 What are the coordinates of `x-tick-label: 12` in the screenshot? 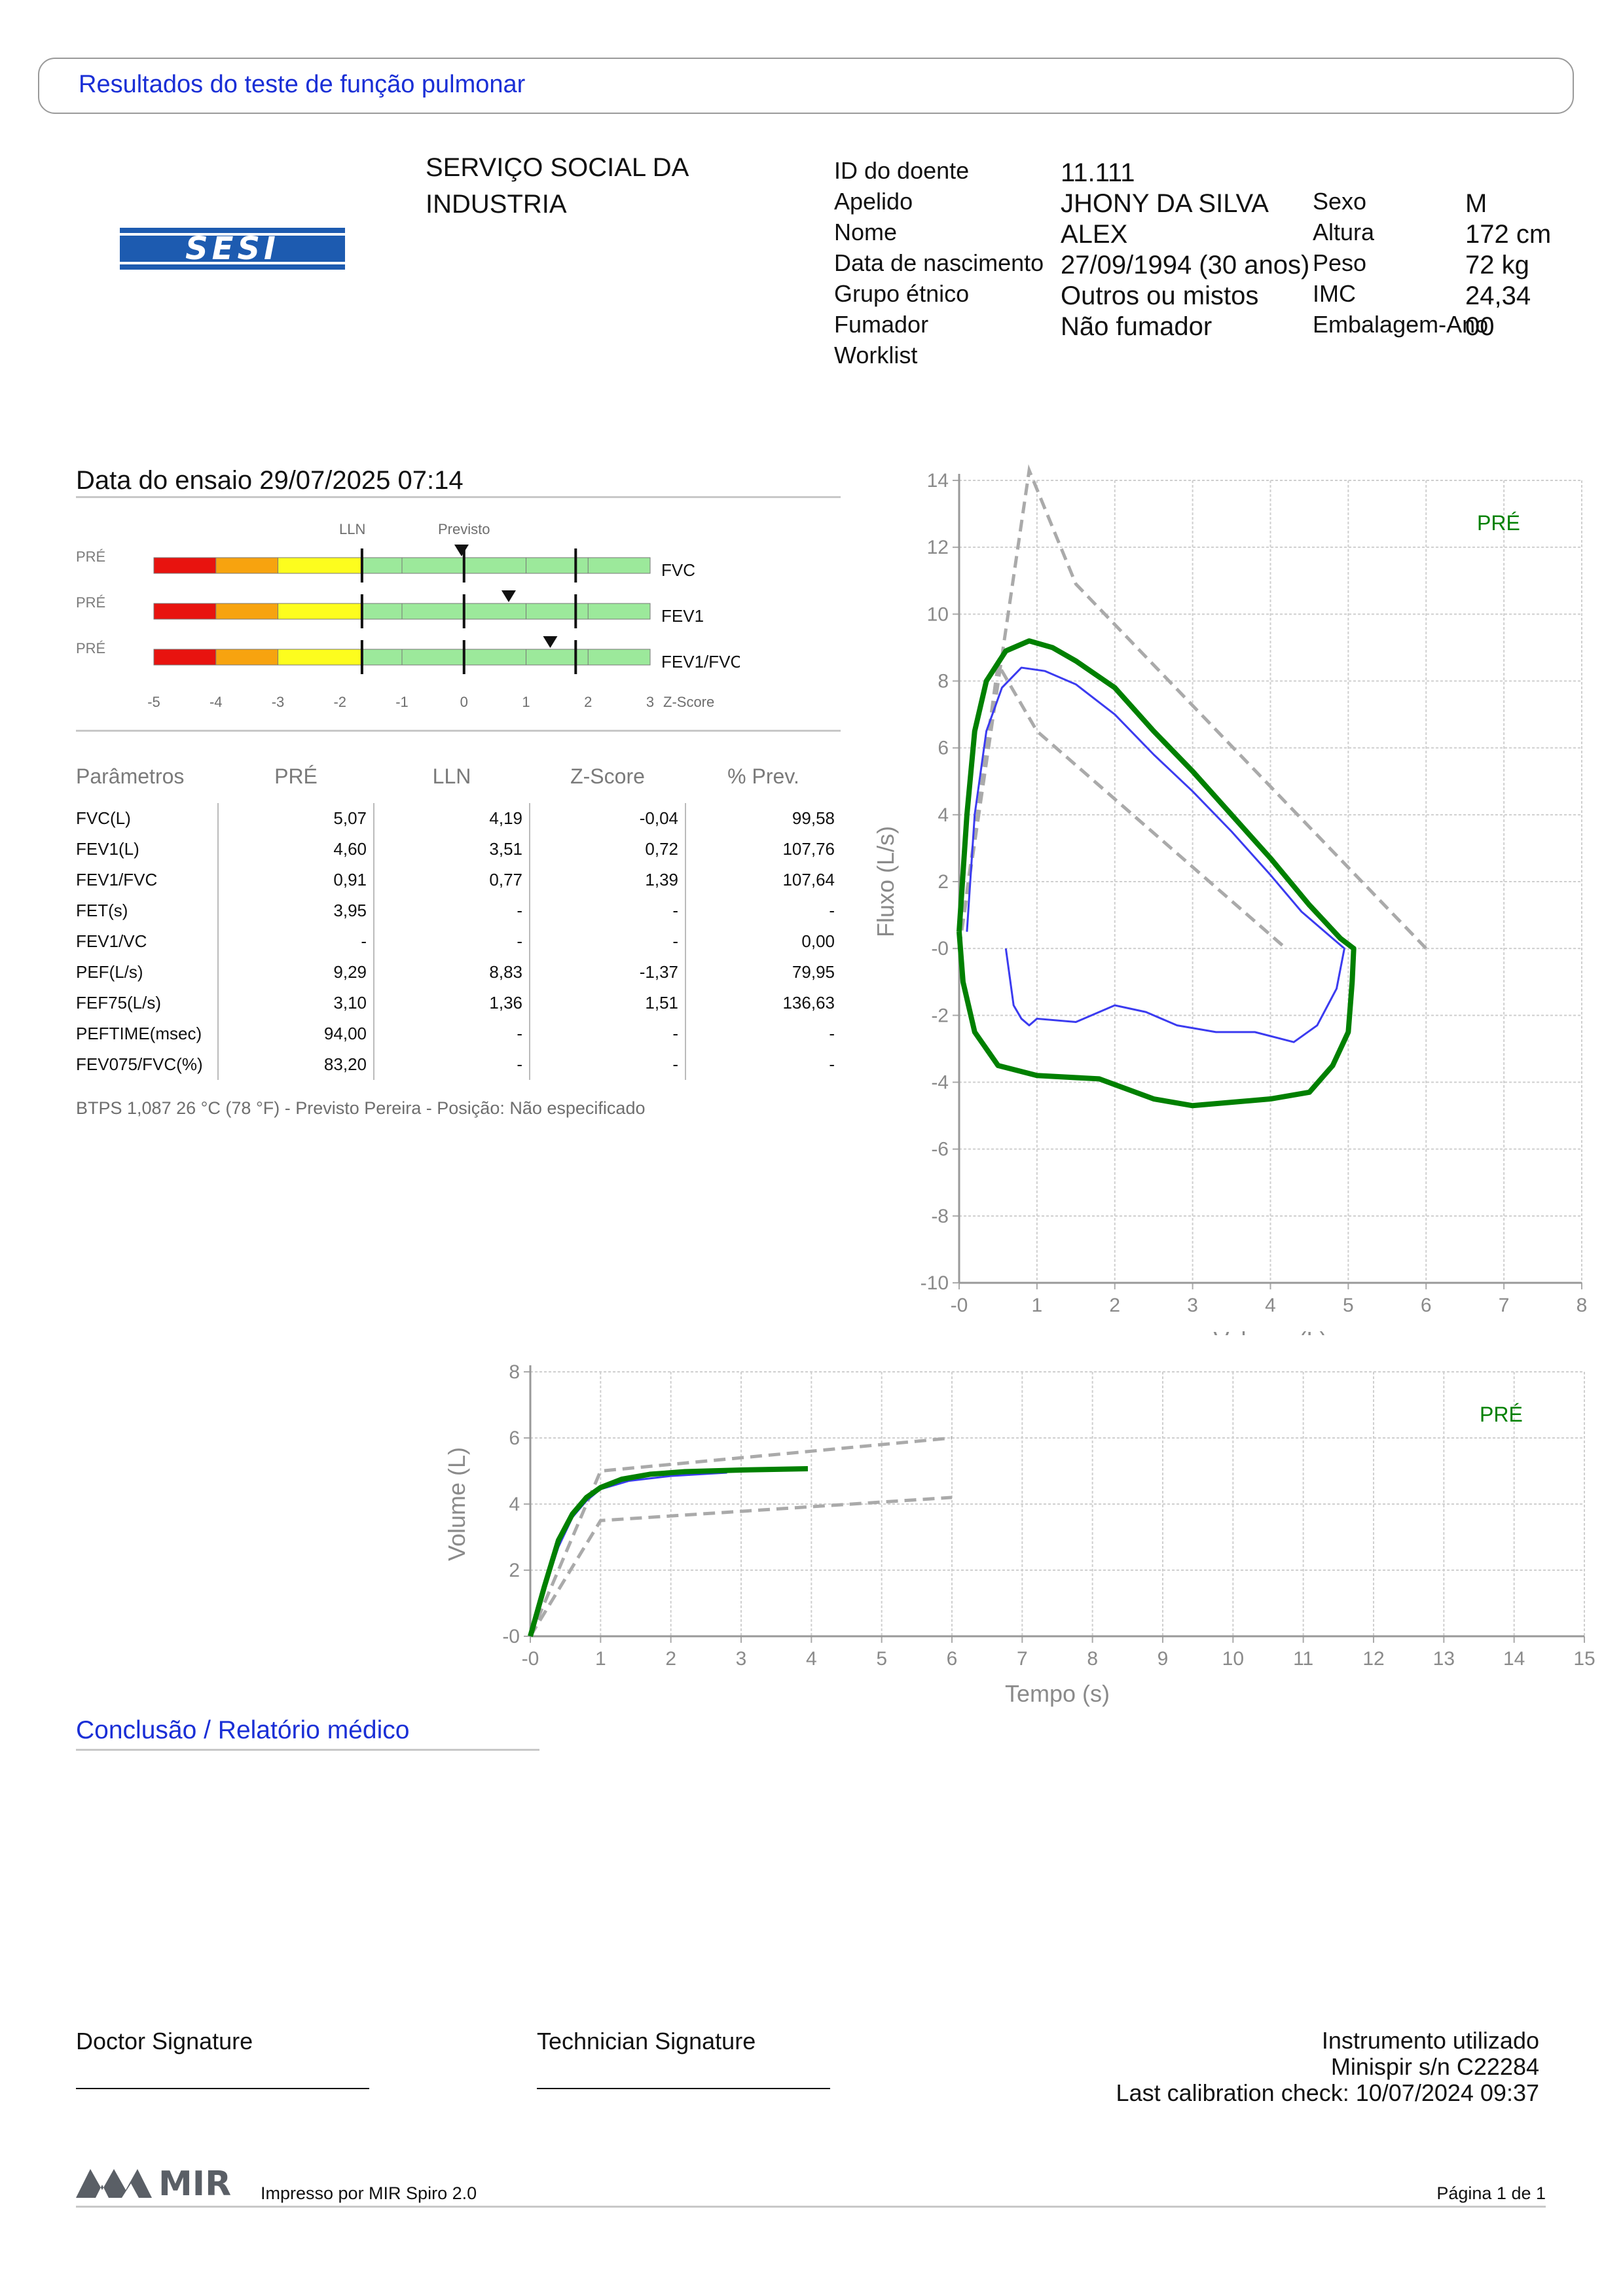 It's located at (1373, 1659).